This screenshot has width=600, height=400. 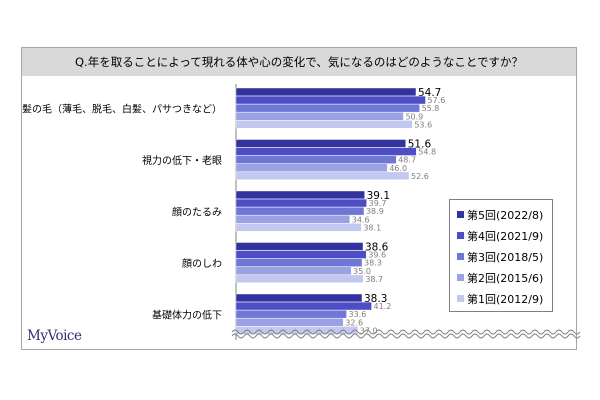 I want to click on chart-title: Q.年を取ることによって現れる体や心の変化で、気になるのはどのようなことですか？, so click(x=299, y=62).